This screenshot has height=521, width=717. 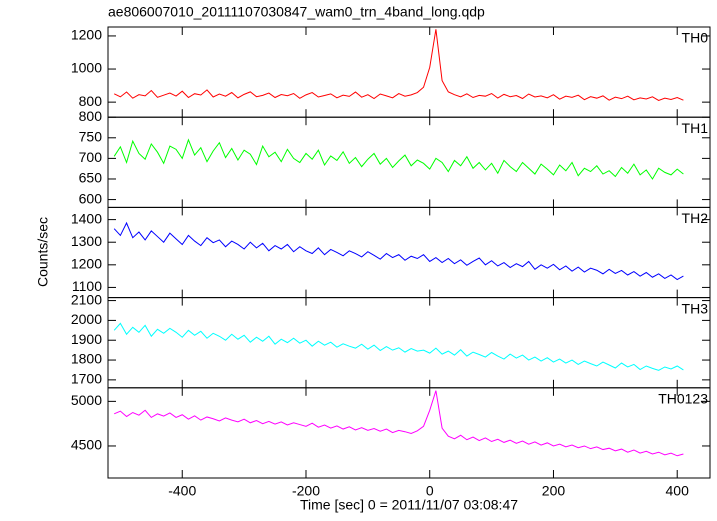 What do you see at coordinates (86, 241) in the screenshot?
I see `y-tick-label: 1300` at bounding box center [86, 241].